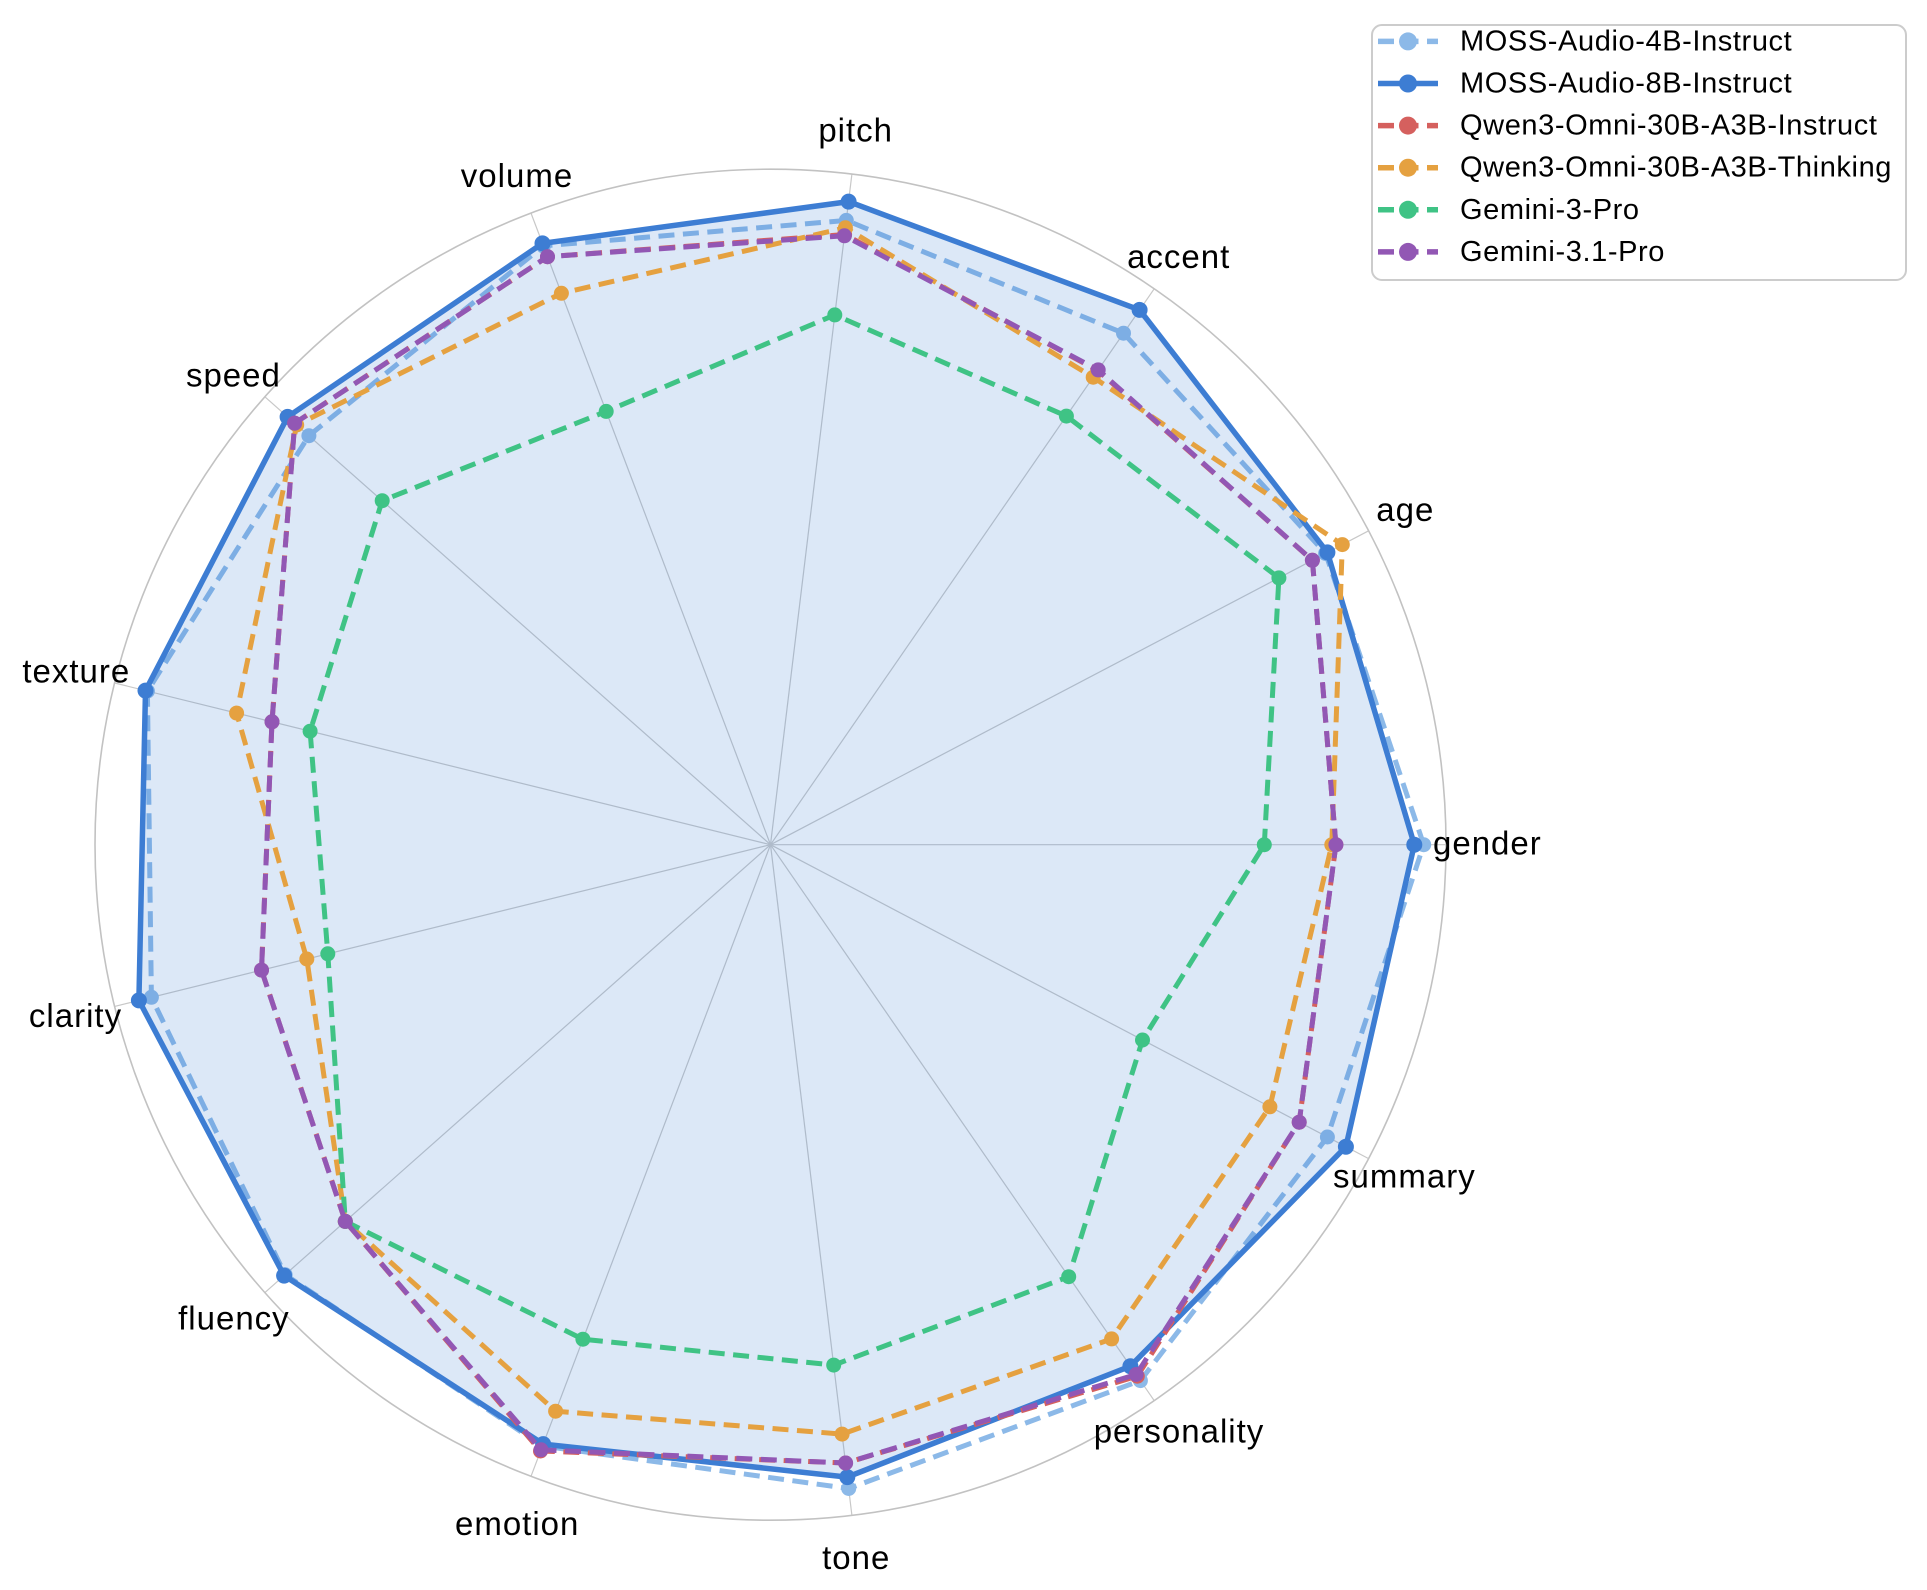 The width and height of the screenshot is (1927, 1590). What do you see at coordinates (1179, 1430) in the screenshot?
I see `svg-text: personality` at bounding box center [1179, 1430].